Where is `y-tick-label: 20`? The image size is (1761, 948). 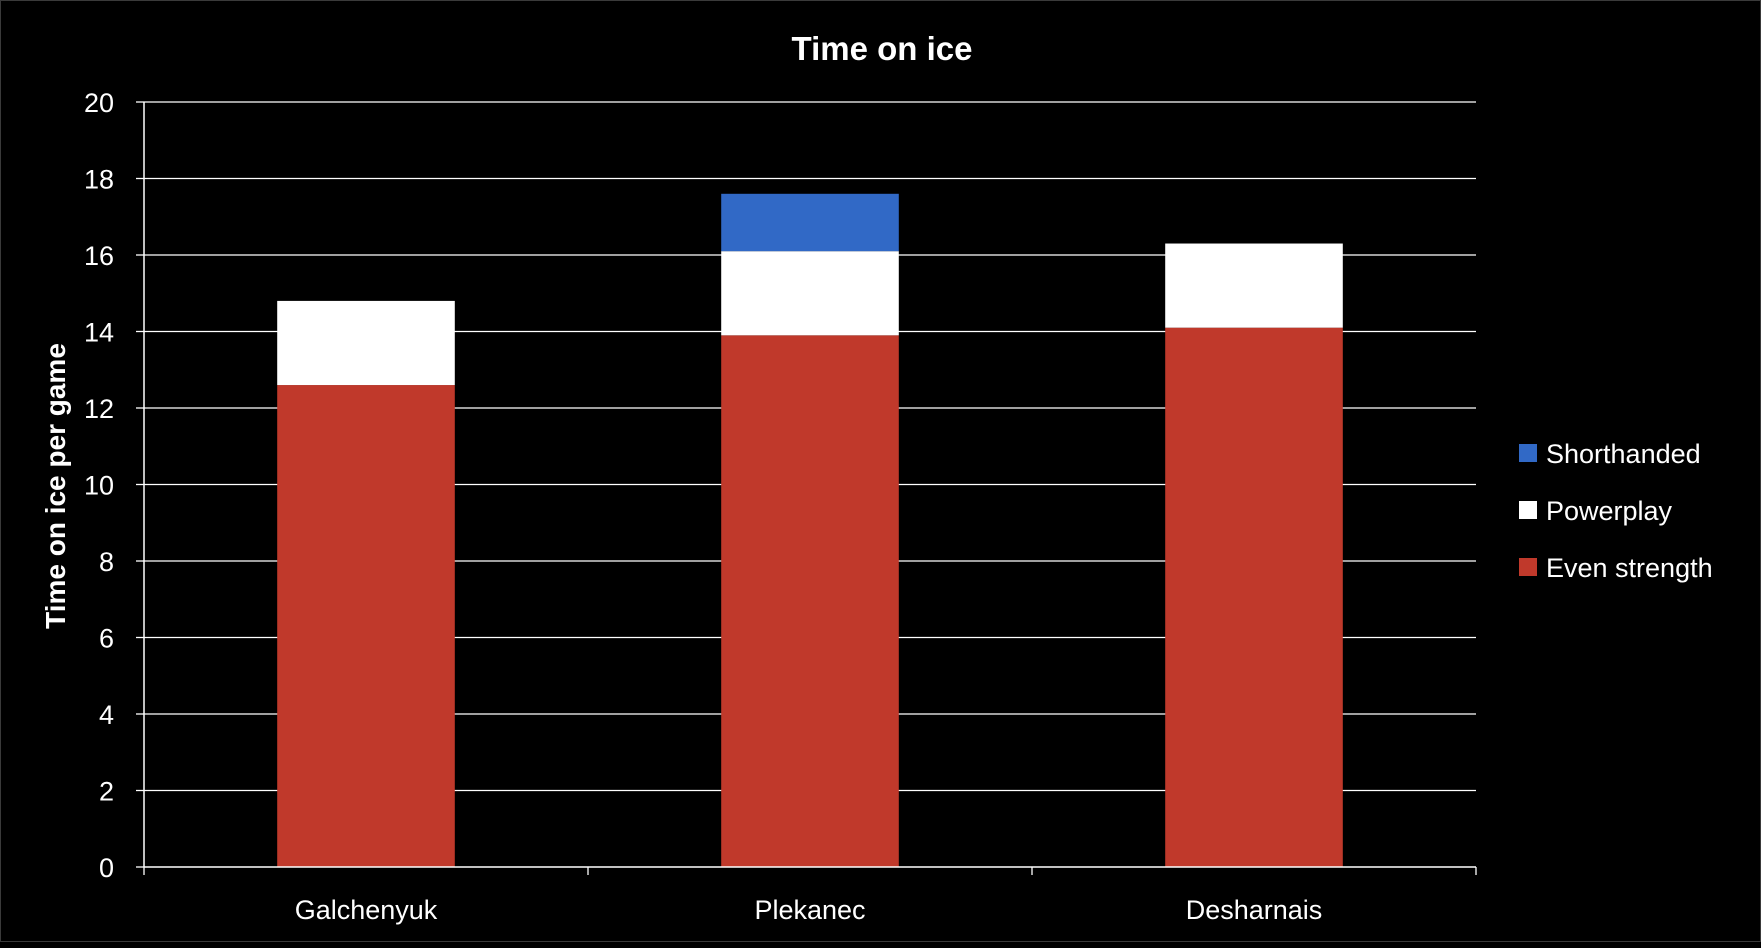 y-tick-label: 20 is located at coordinates (99, 103).